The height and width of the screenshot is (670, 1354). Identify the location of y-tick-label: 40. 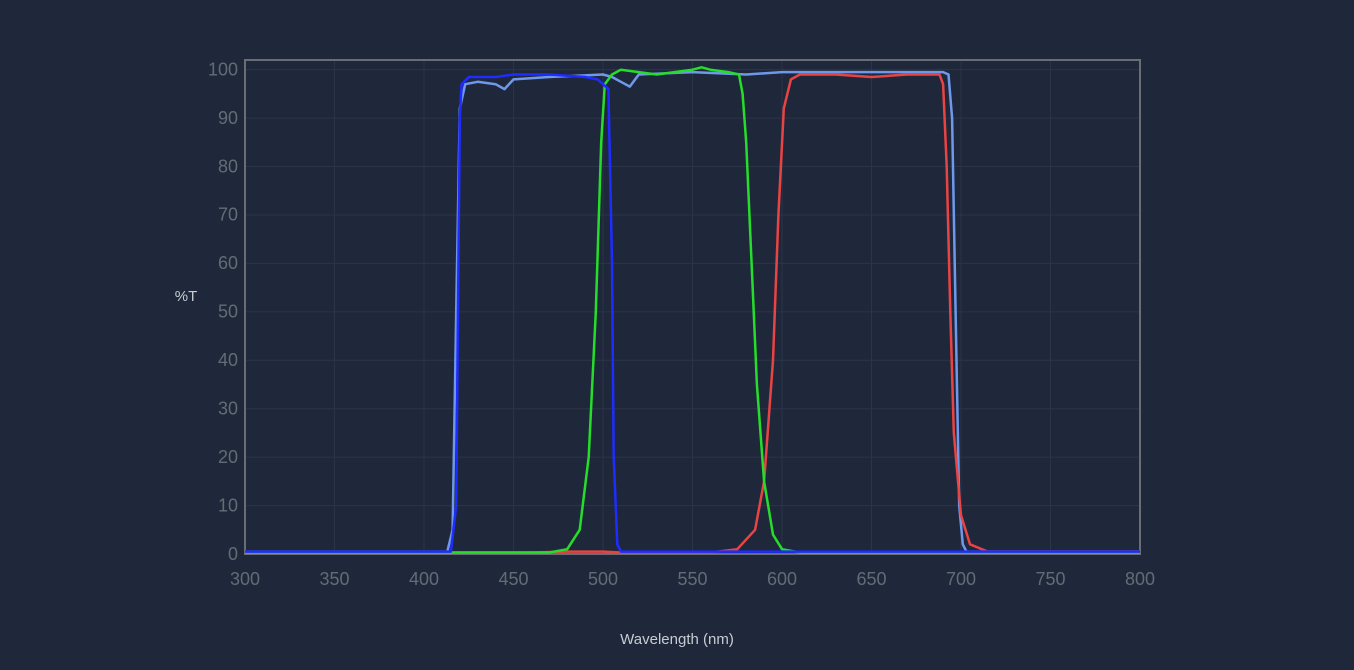
(228, 360).